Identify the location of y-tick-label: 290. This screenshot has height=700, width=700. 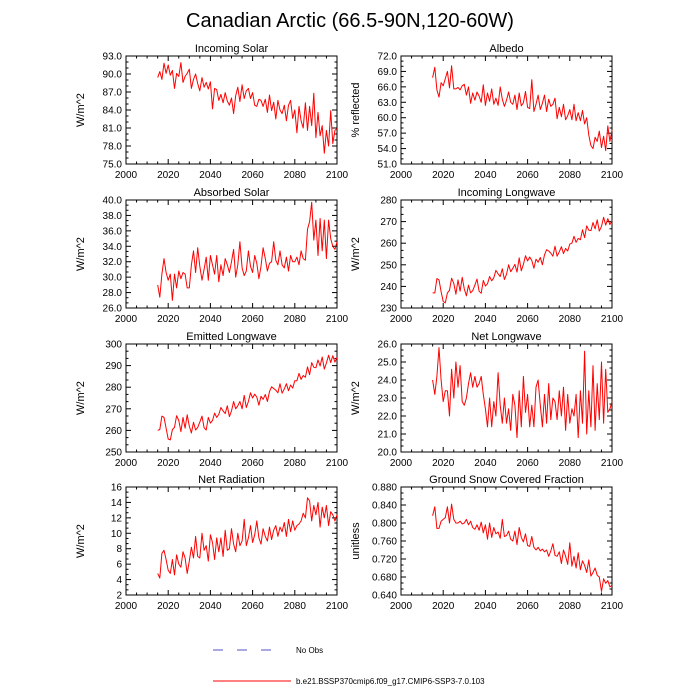
(113, 366).